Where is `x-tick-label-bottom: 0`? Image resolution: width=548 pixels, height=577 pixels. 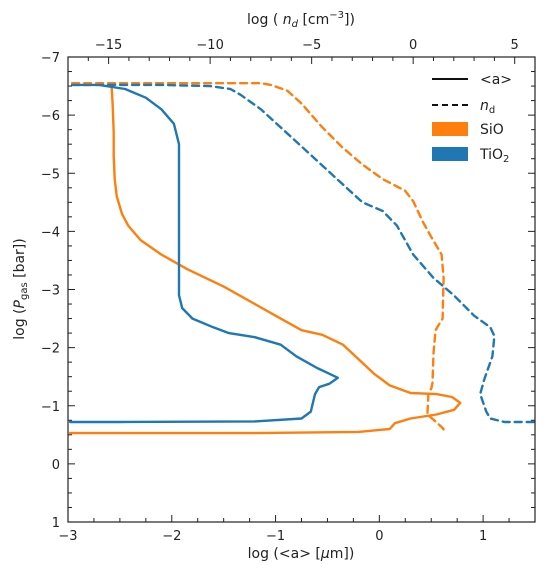
x-tick-label-bottom: 0 is located at coordinates (379, 536).